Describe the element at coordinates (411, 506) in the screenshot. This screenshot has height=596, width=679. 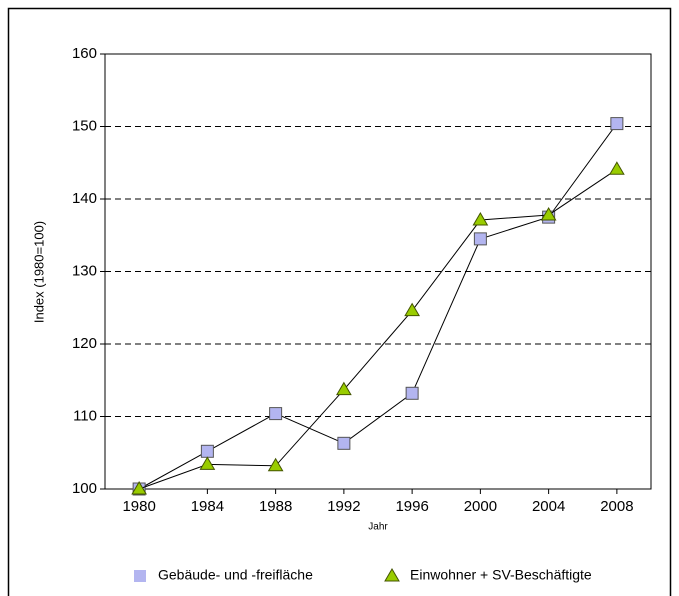
I see `x-tick-label: 1996` at that location.